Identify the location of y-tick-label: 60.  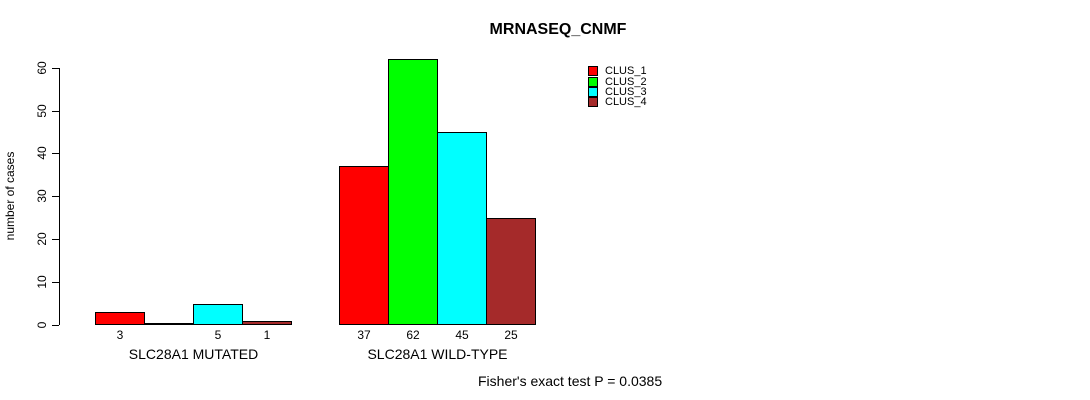
(42, 68).